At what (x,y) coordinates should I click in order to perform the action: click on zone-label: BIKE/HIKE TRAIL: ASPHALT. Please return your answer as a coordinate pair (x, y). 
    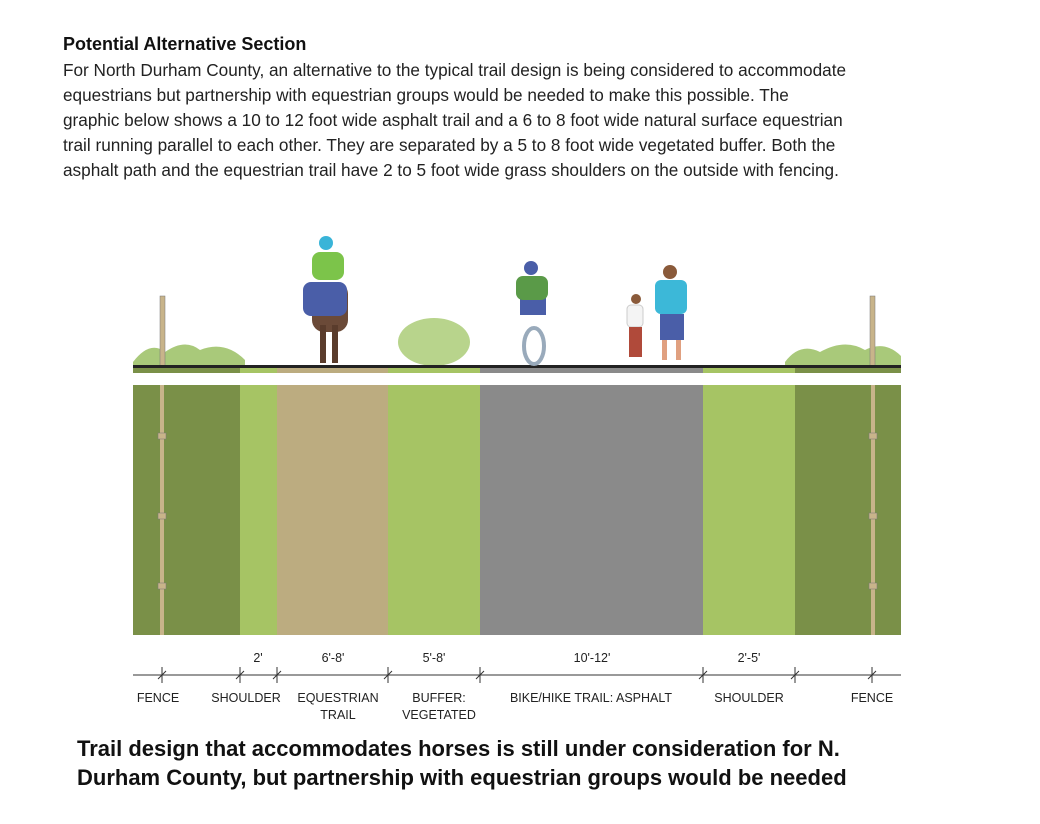
    Looking at the image, I should click on (591, 698).